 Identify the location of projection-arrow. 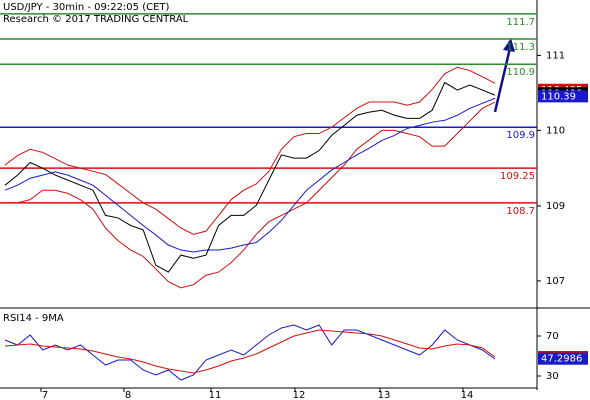
(502, 80).